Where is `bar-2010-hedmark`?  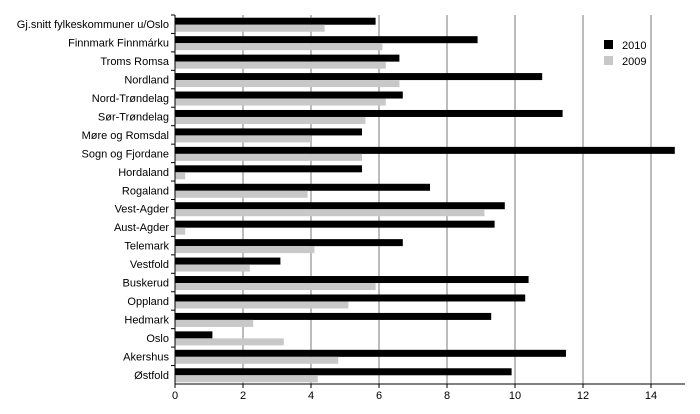
bar-2010-hedmark is located at coordinates (333, 316).